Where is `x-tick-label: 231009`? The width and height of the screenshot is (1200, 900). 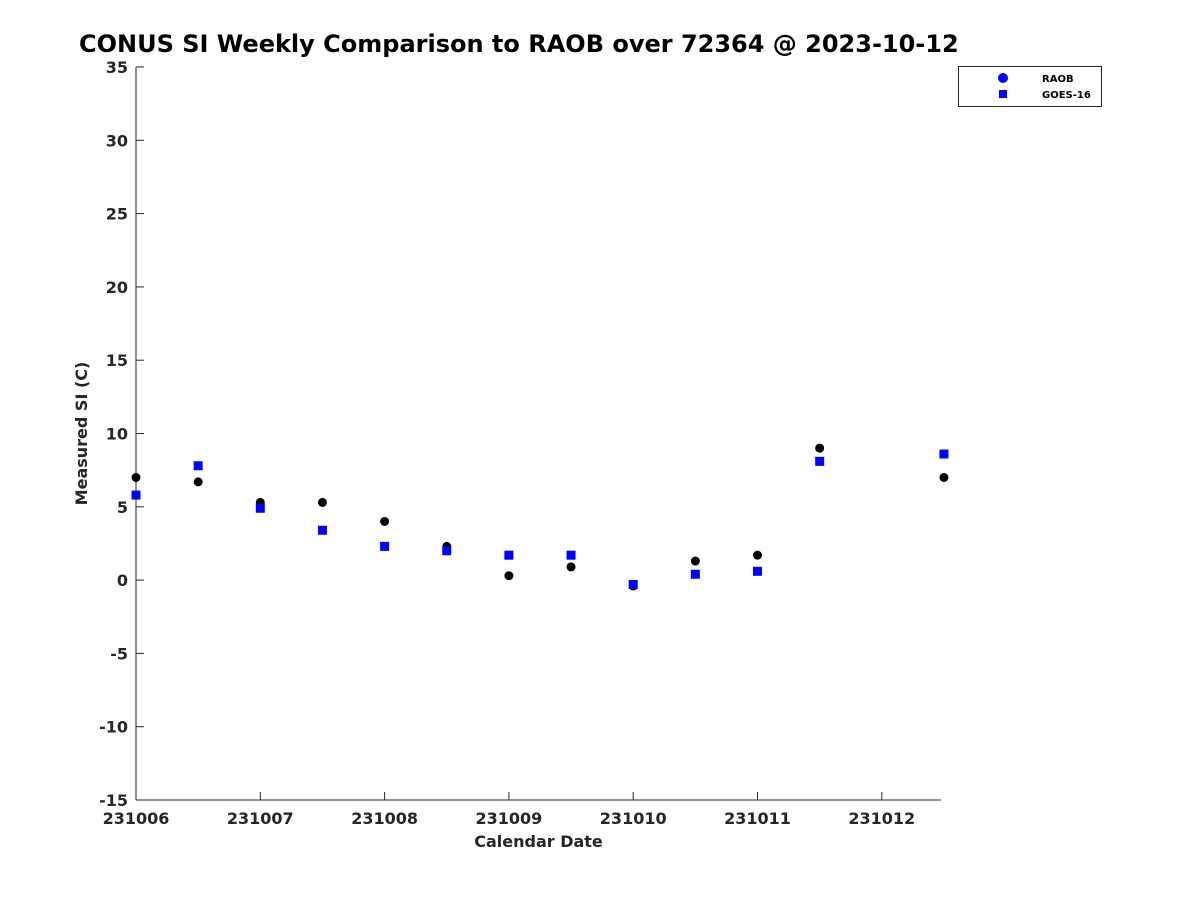
x-tick-label: 231009 is located at coordinates (509, 818).